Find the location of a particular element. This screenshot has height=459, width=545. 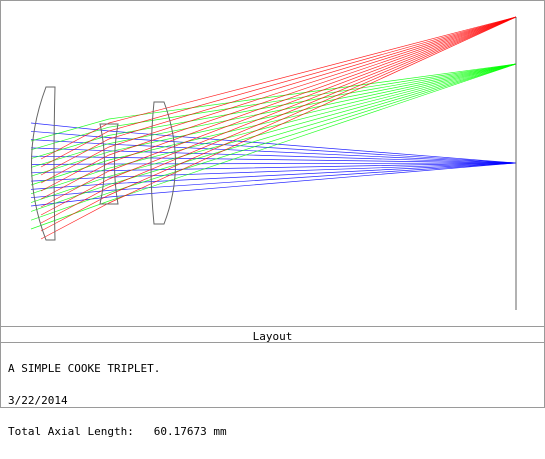

axial-length-line: Total Axial Length: 60.17673 mm is located at coordinates (117, 431).